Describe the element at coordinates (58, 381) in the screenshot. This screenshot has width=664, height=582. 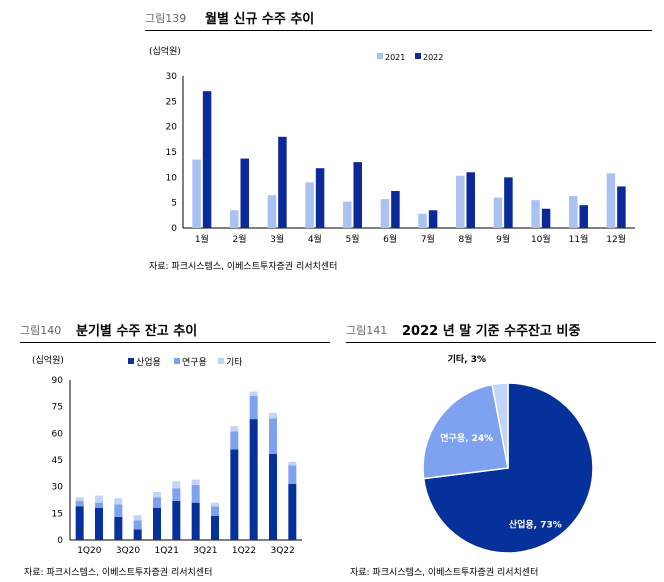
I see `y-tick-label: 90` at that location.